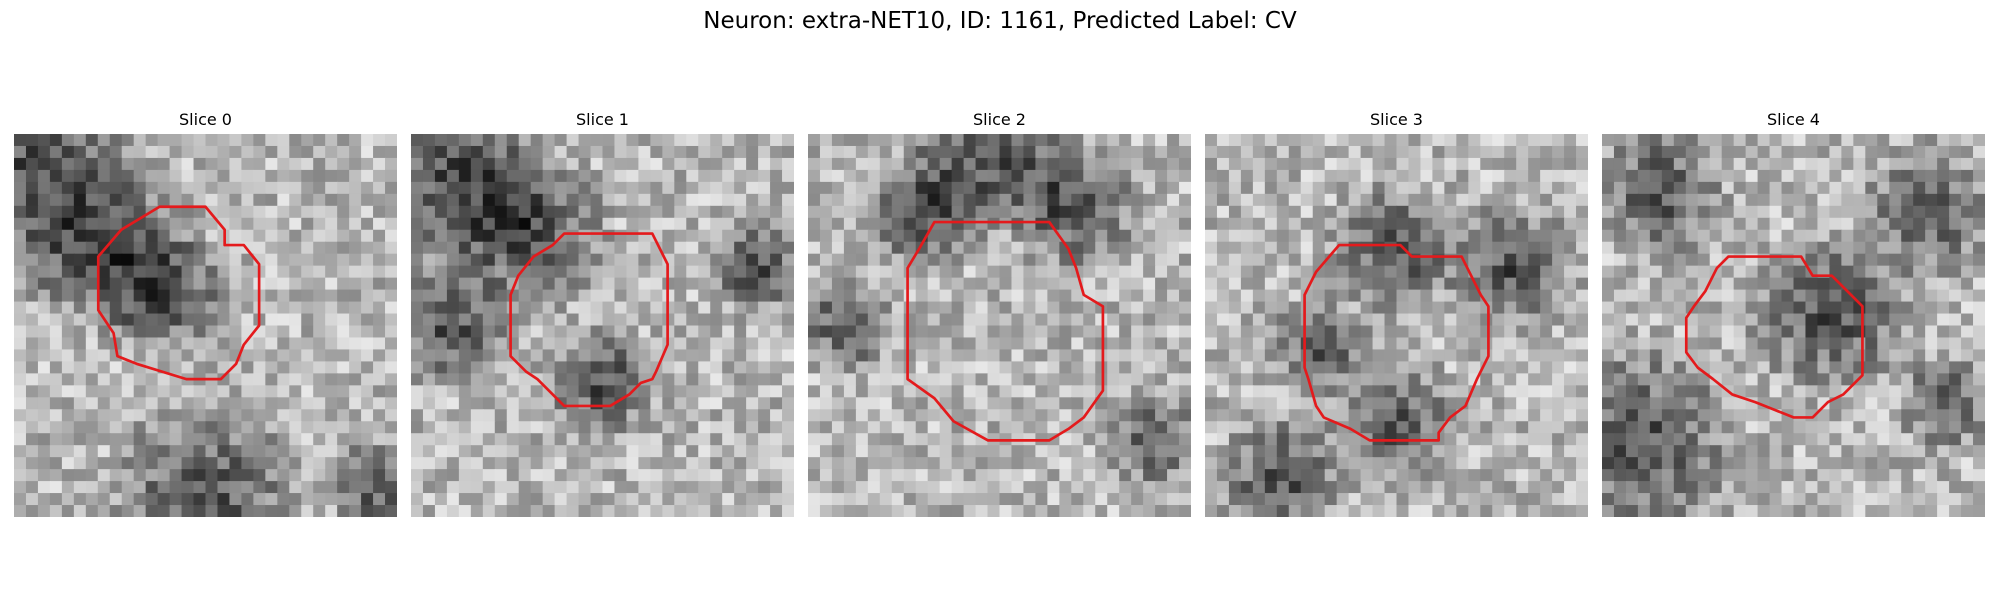 The width and height of the screenshot is (2000, 600). I want to click on slice-panel-0: Slice 0, so click(205, 312).